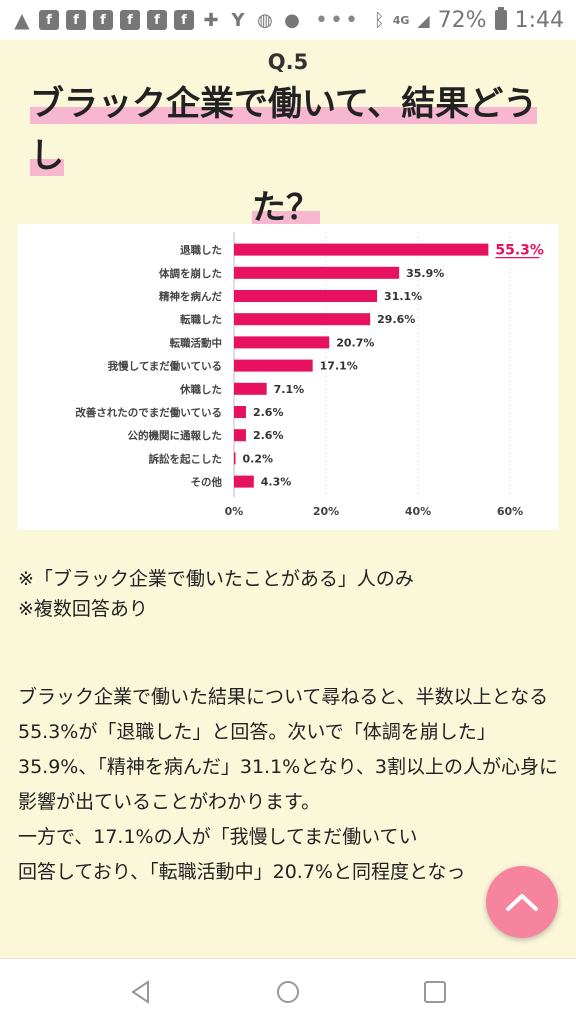 This screenshot has width=576, height=1025. I want to click on more-notifications: •••, so click(337, 20).